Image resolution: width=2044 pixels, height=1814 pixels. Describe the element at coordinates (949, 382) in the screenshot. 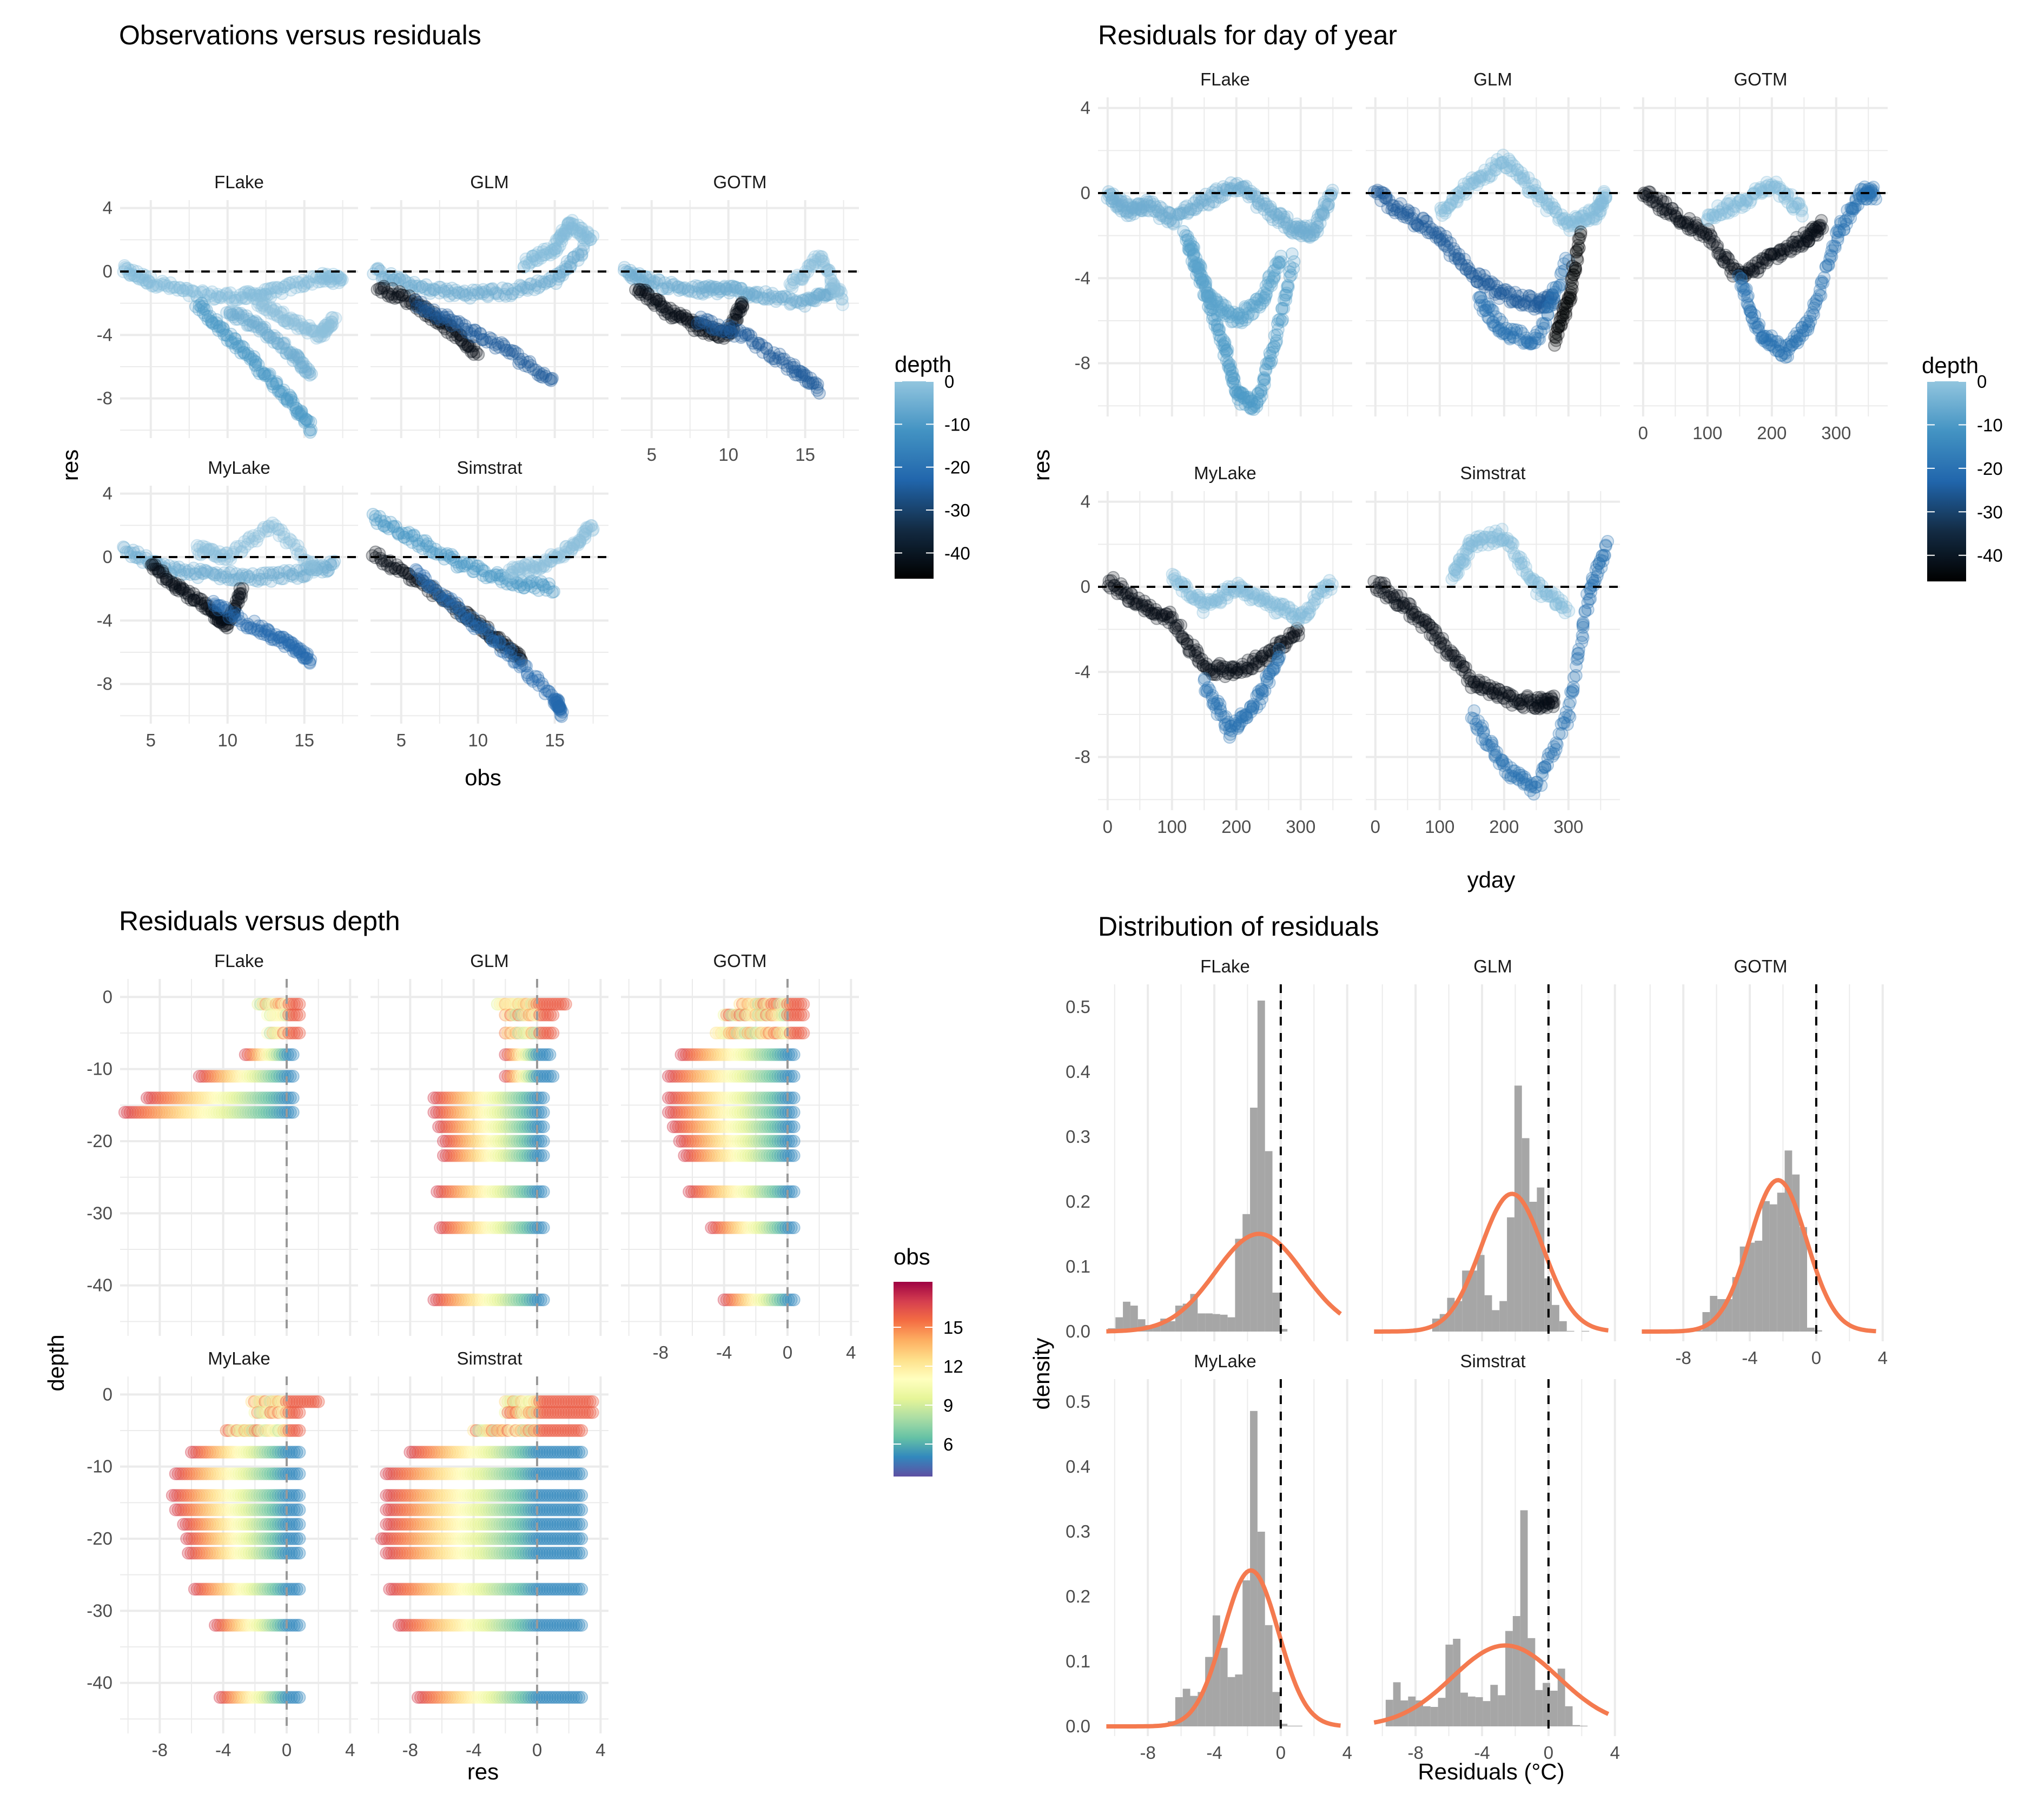

I see `colorbar-label: 0` at that location.